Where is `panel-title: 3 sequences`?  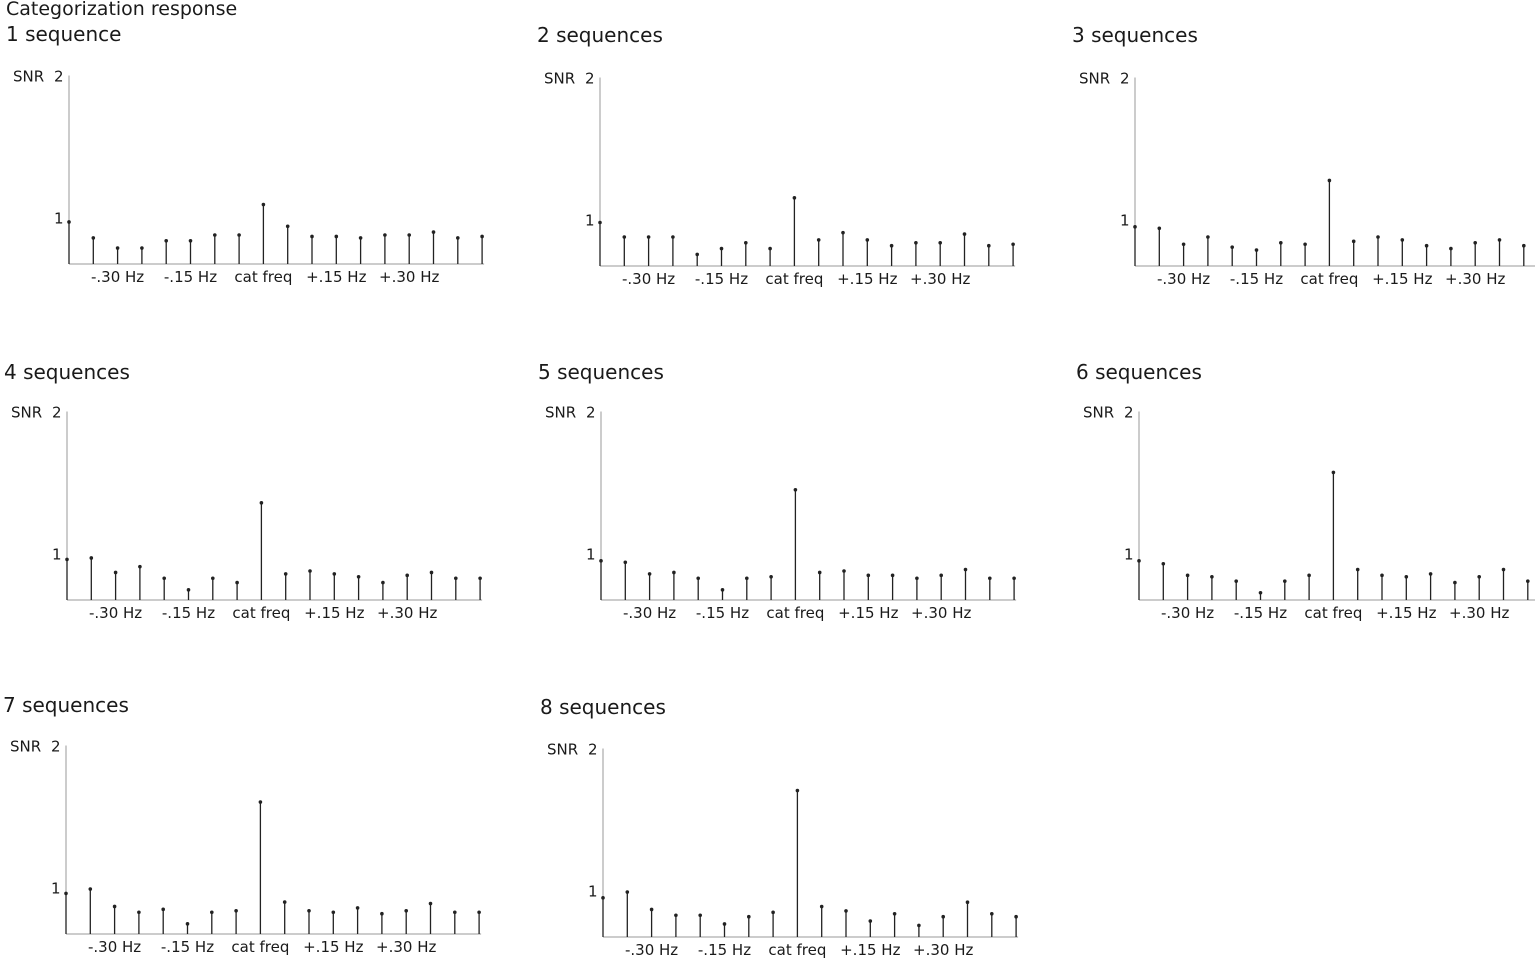 panel-title: 3 sequences is located at coordinates (1135, 35).